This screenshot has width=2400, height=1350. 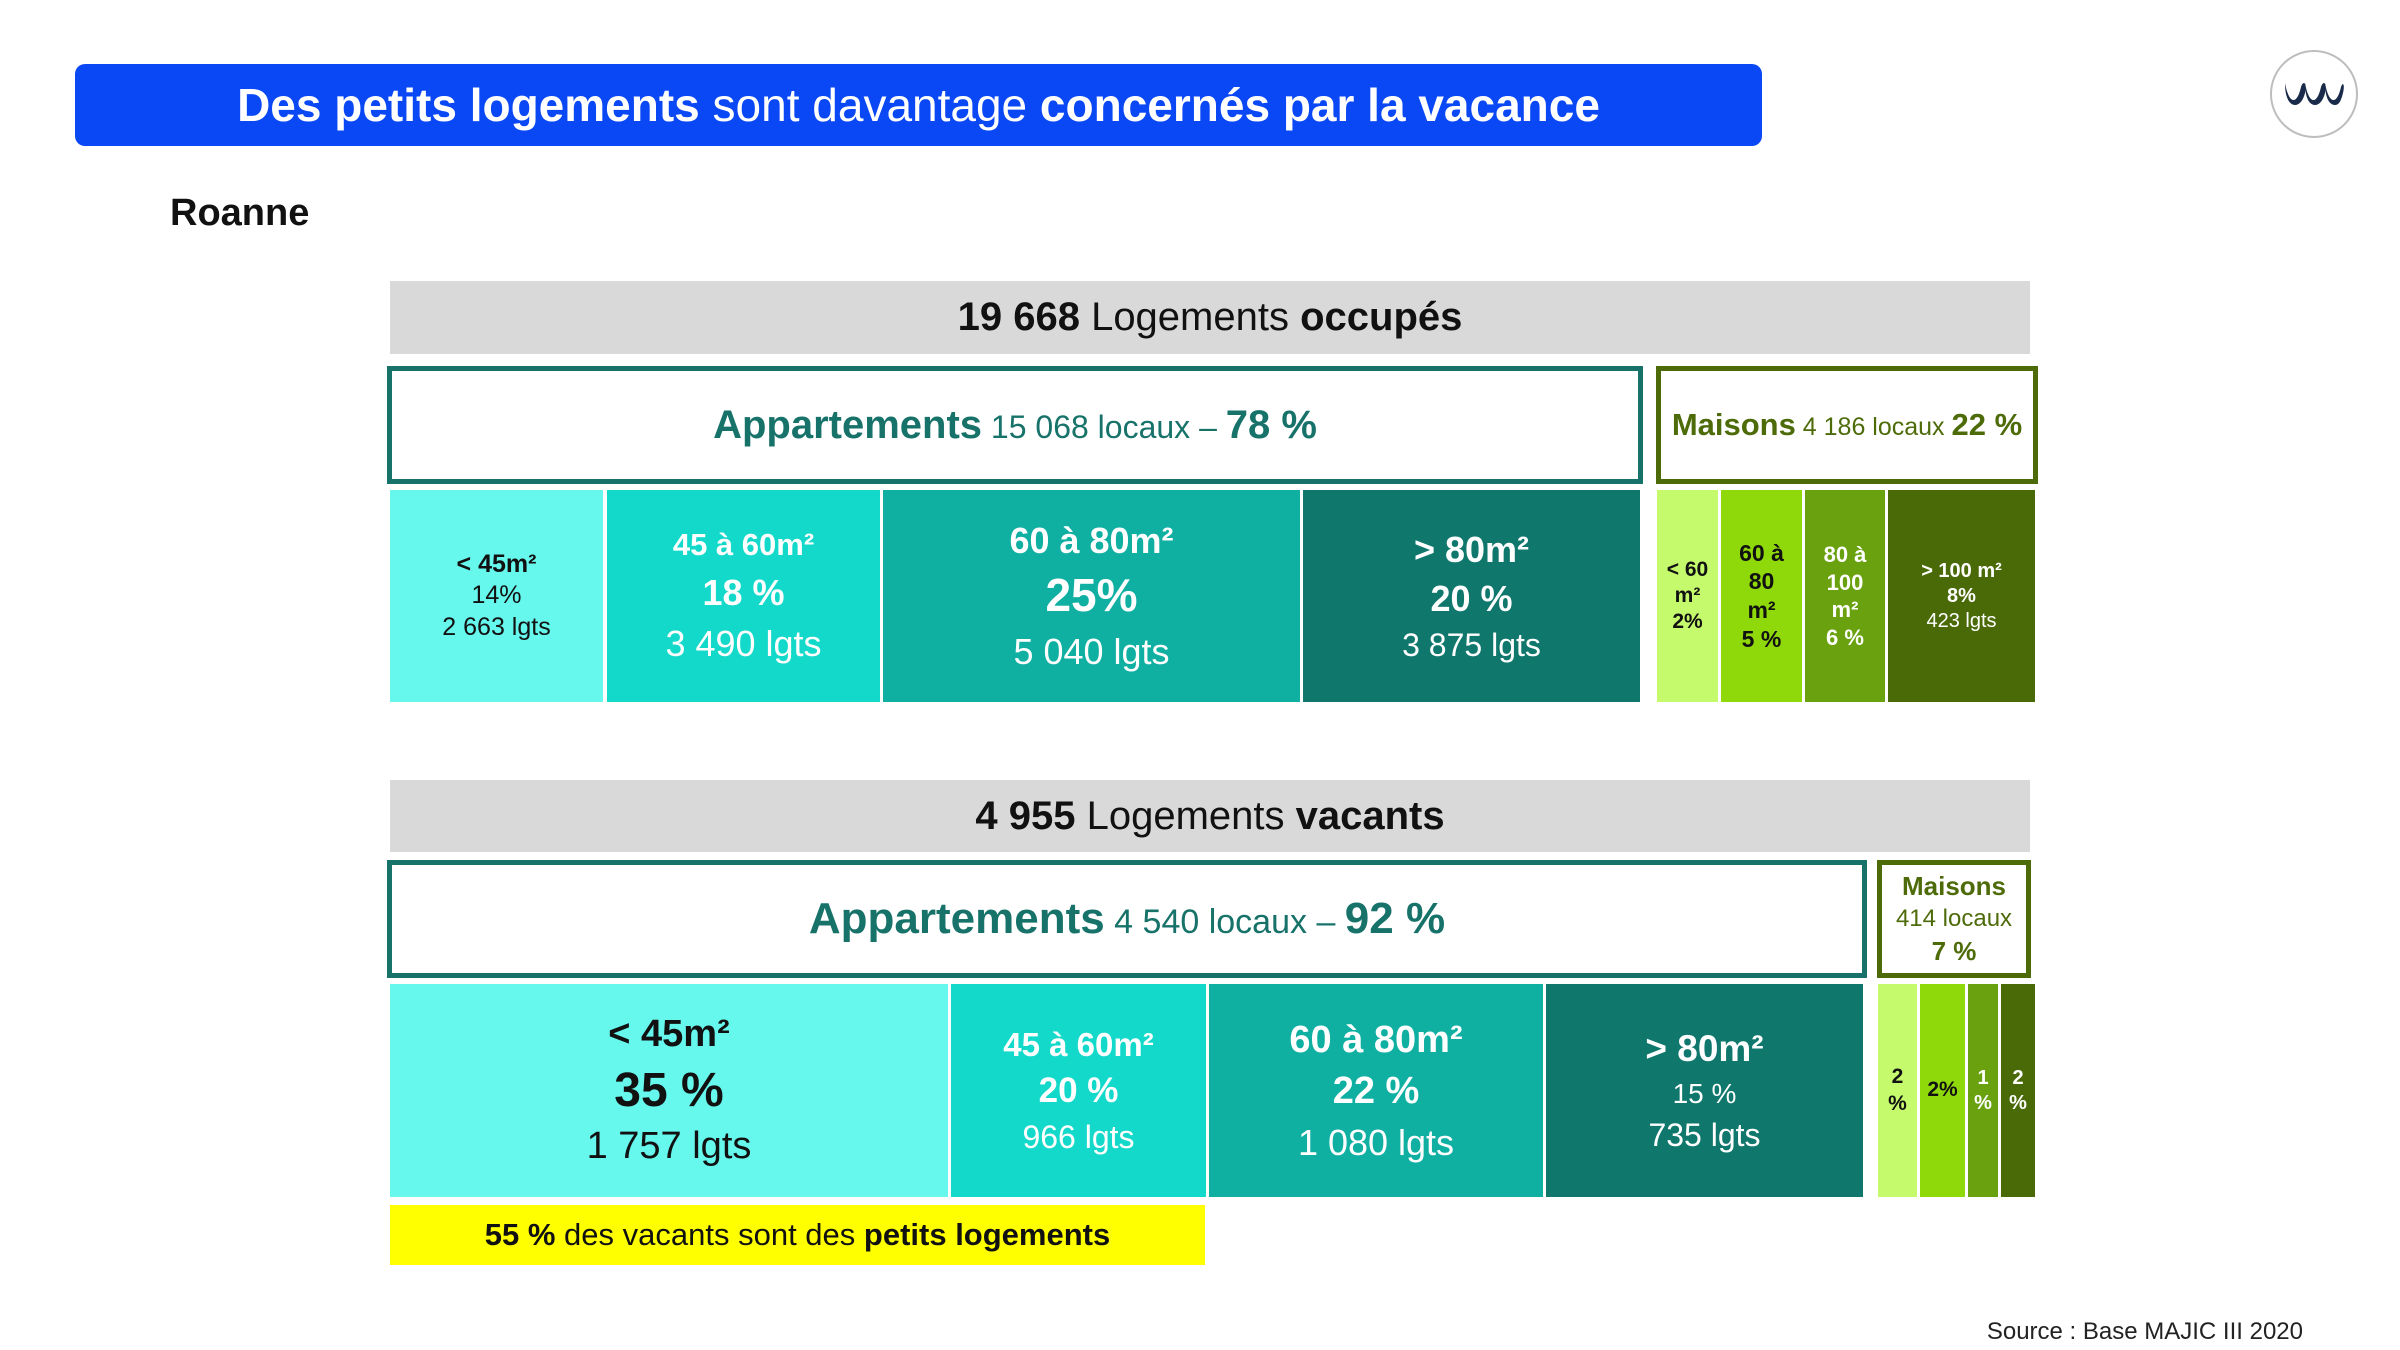 I want to click on cell-pct: 15 %, so click(x=1704, y=1094).